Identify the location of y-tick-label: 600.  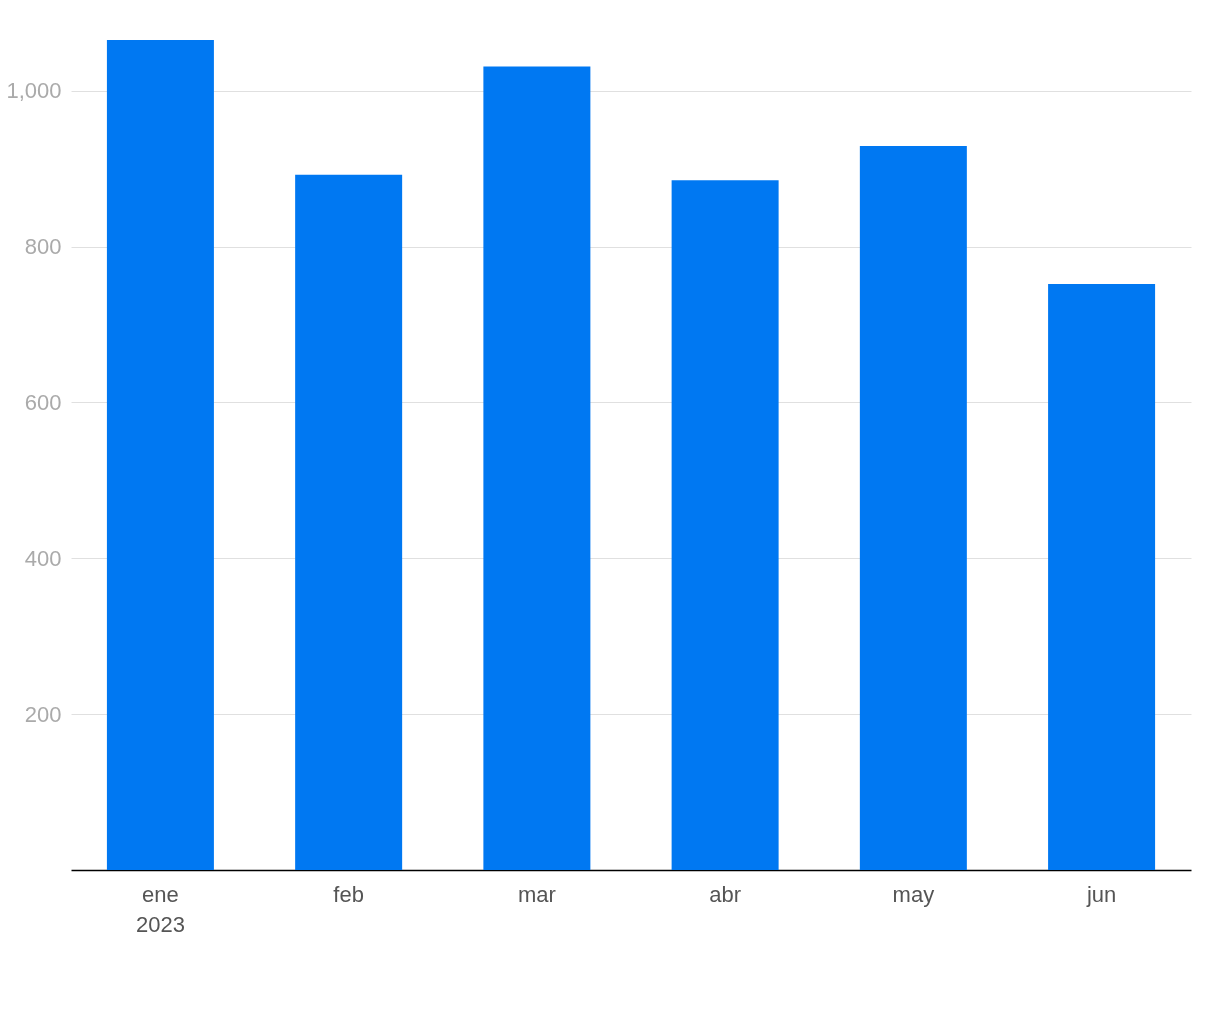
(43, 402).